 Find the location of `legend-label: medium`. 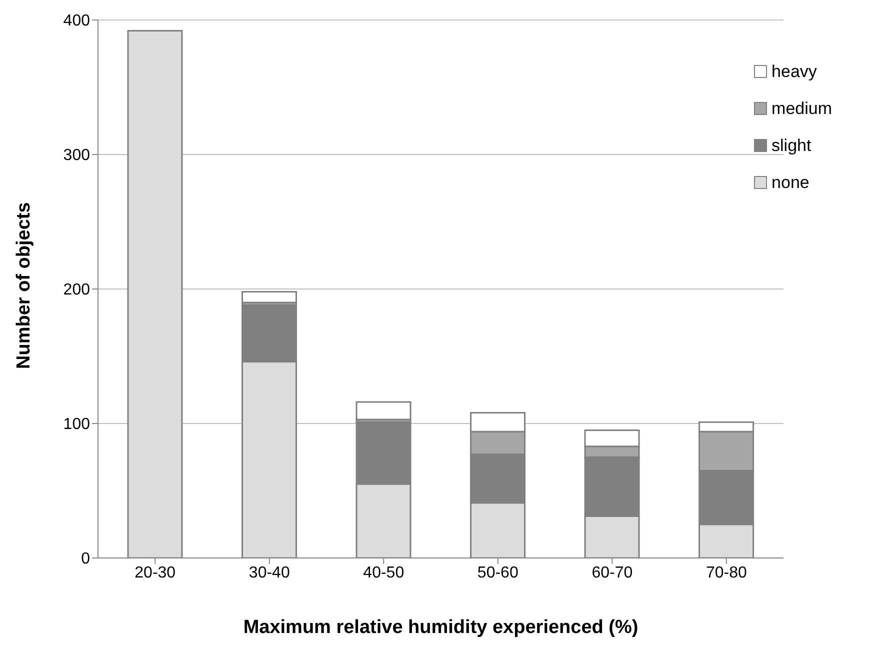

legend-label: medium is located at coordinates (802, 109).